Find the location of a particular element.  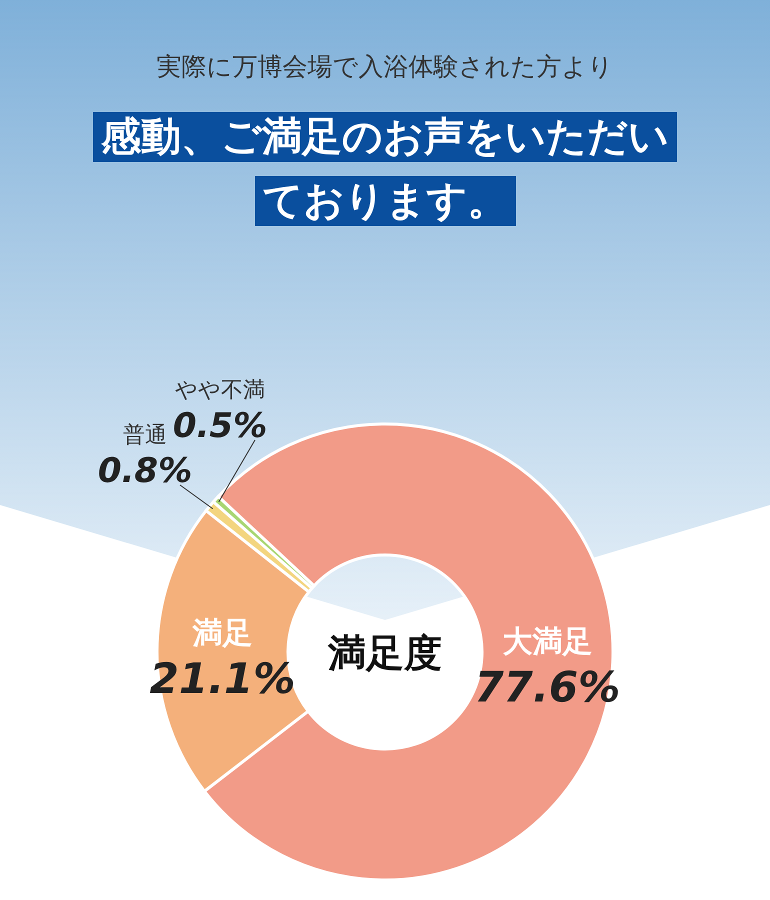

text: 満足度 is located at coordinates (384, 653).